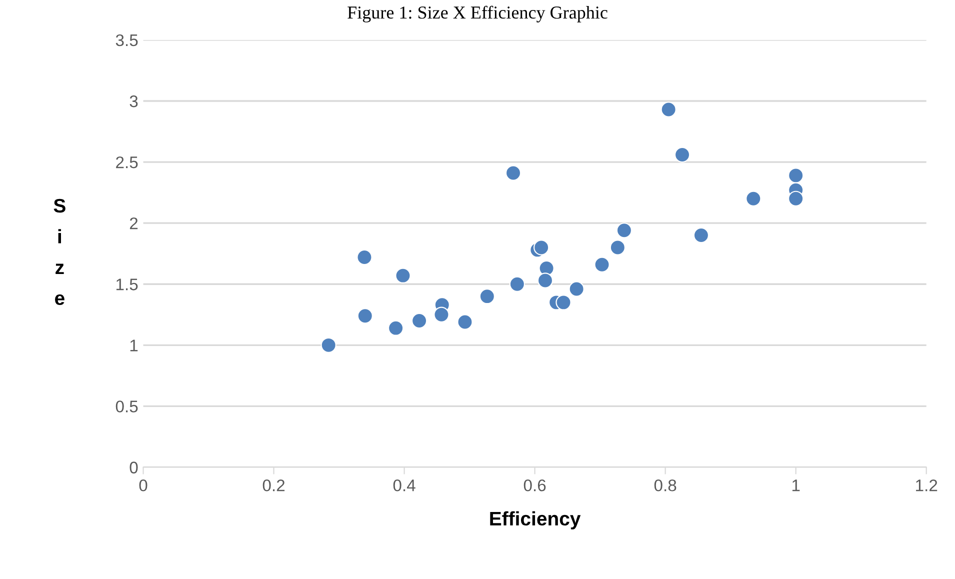  I want to click on y-tick-label: 2, so click(134, 223).